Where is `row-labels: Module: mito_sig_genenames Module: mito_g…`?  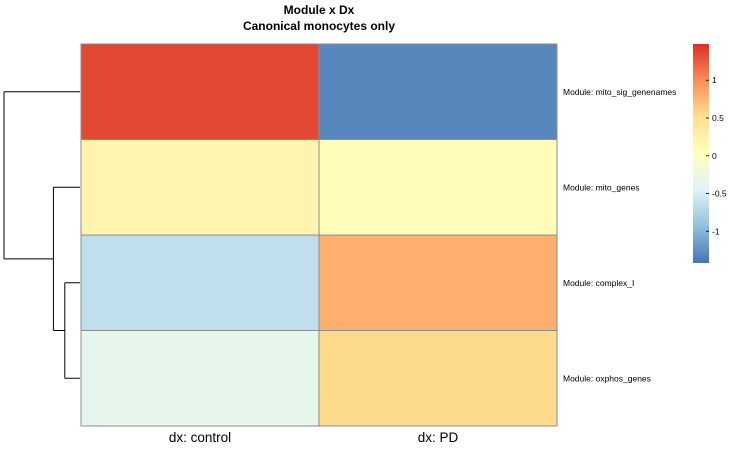
row-labels: Module: mito_sig_genenames Module: mito_g… is located at coordinates (619, 235).